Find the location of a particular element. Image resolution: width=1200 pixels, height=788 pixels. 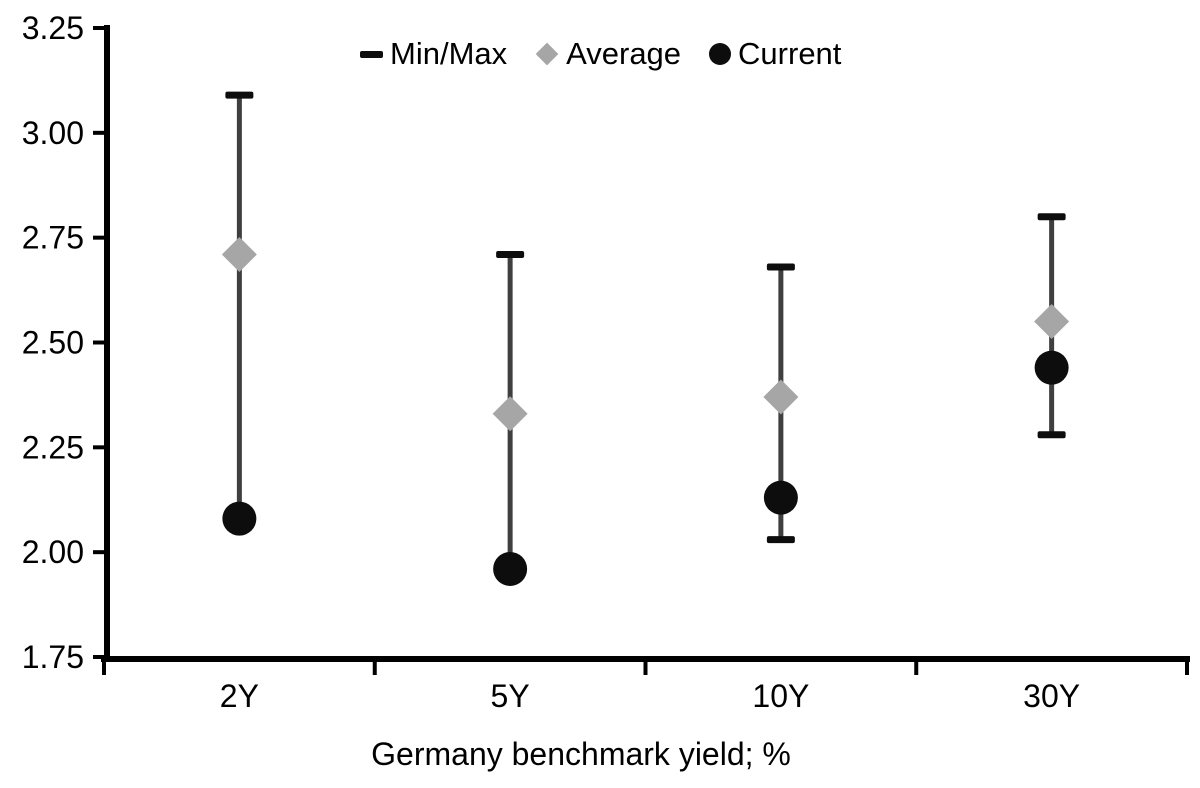

max-cap-2Y is located at coordinates (239, 95).